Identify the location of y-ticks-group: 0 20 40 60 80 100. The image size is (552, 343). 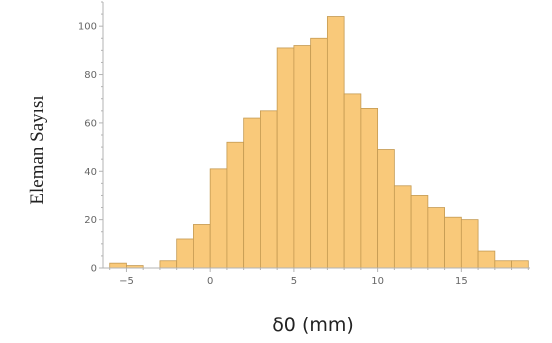
(90, 138).